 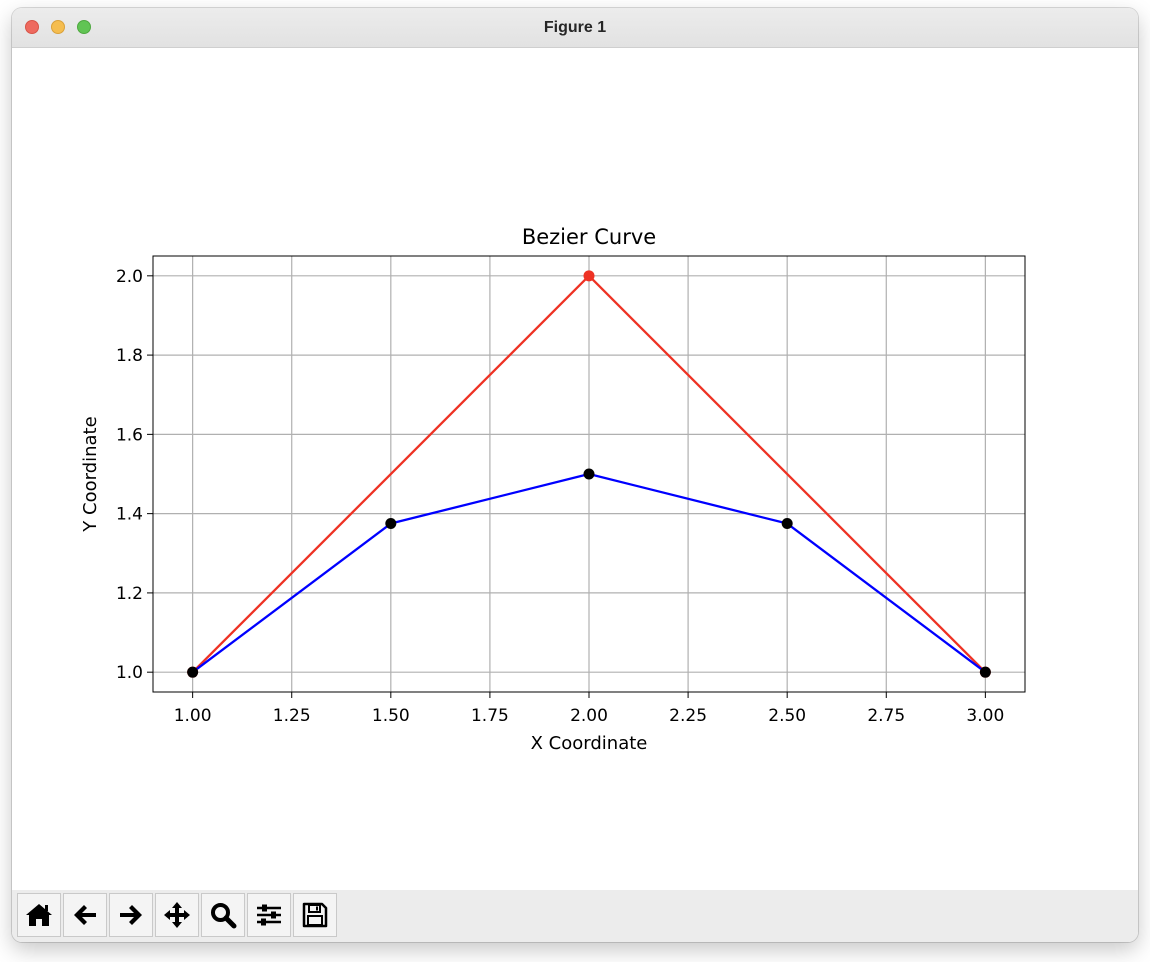 What do you see at coordinates (90, 474) in the screenshot?
I see `y-axis-label: Y Coordinate` at bounding box center [90, 474].